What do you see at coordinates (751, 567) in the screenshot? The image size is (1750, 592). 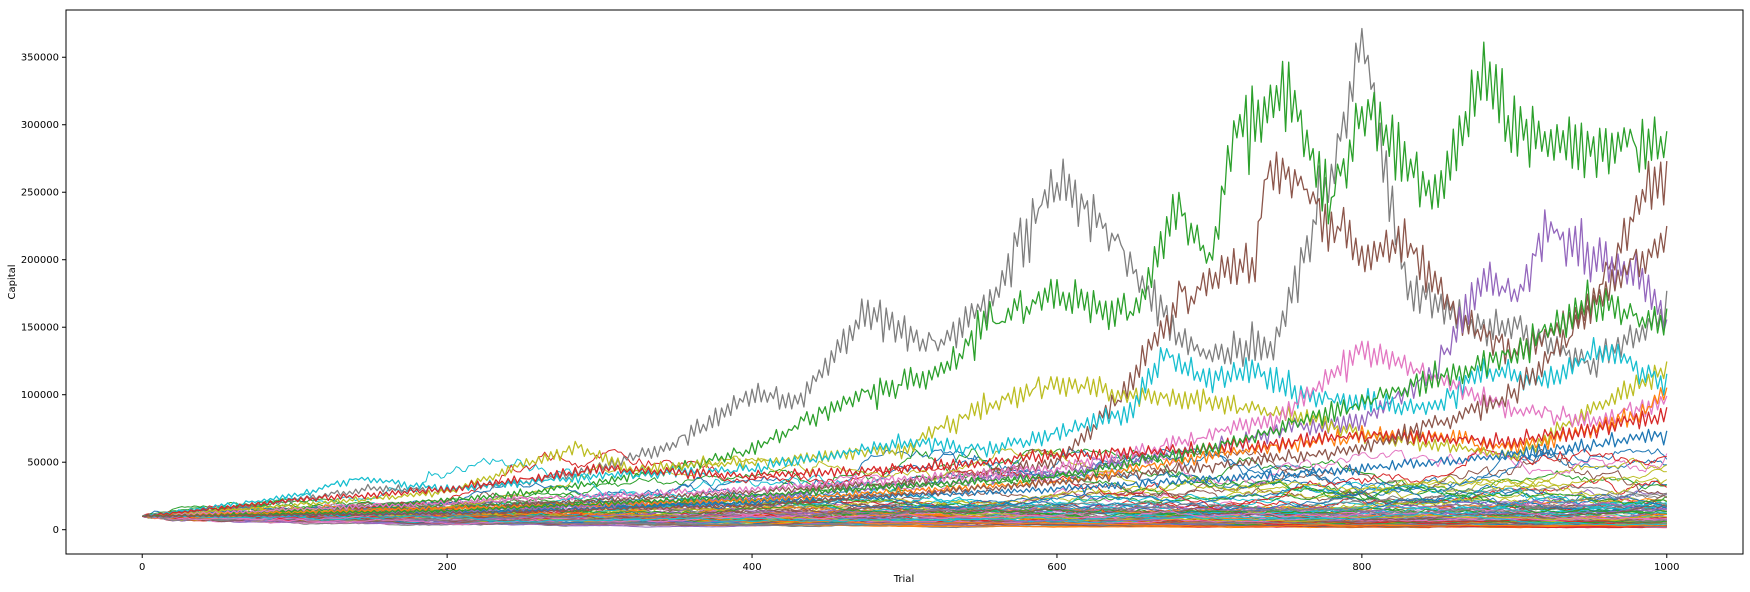 I see `x-tick-label: 400` at bounding box center [751, 567].